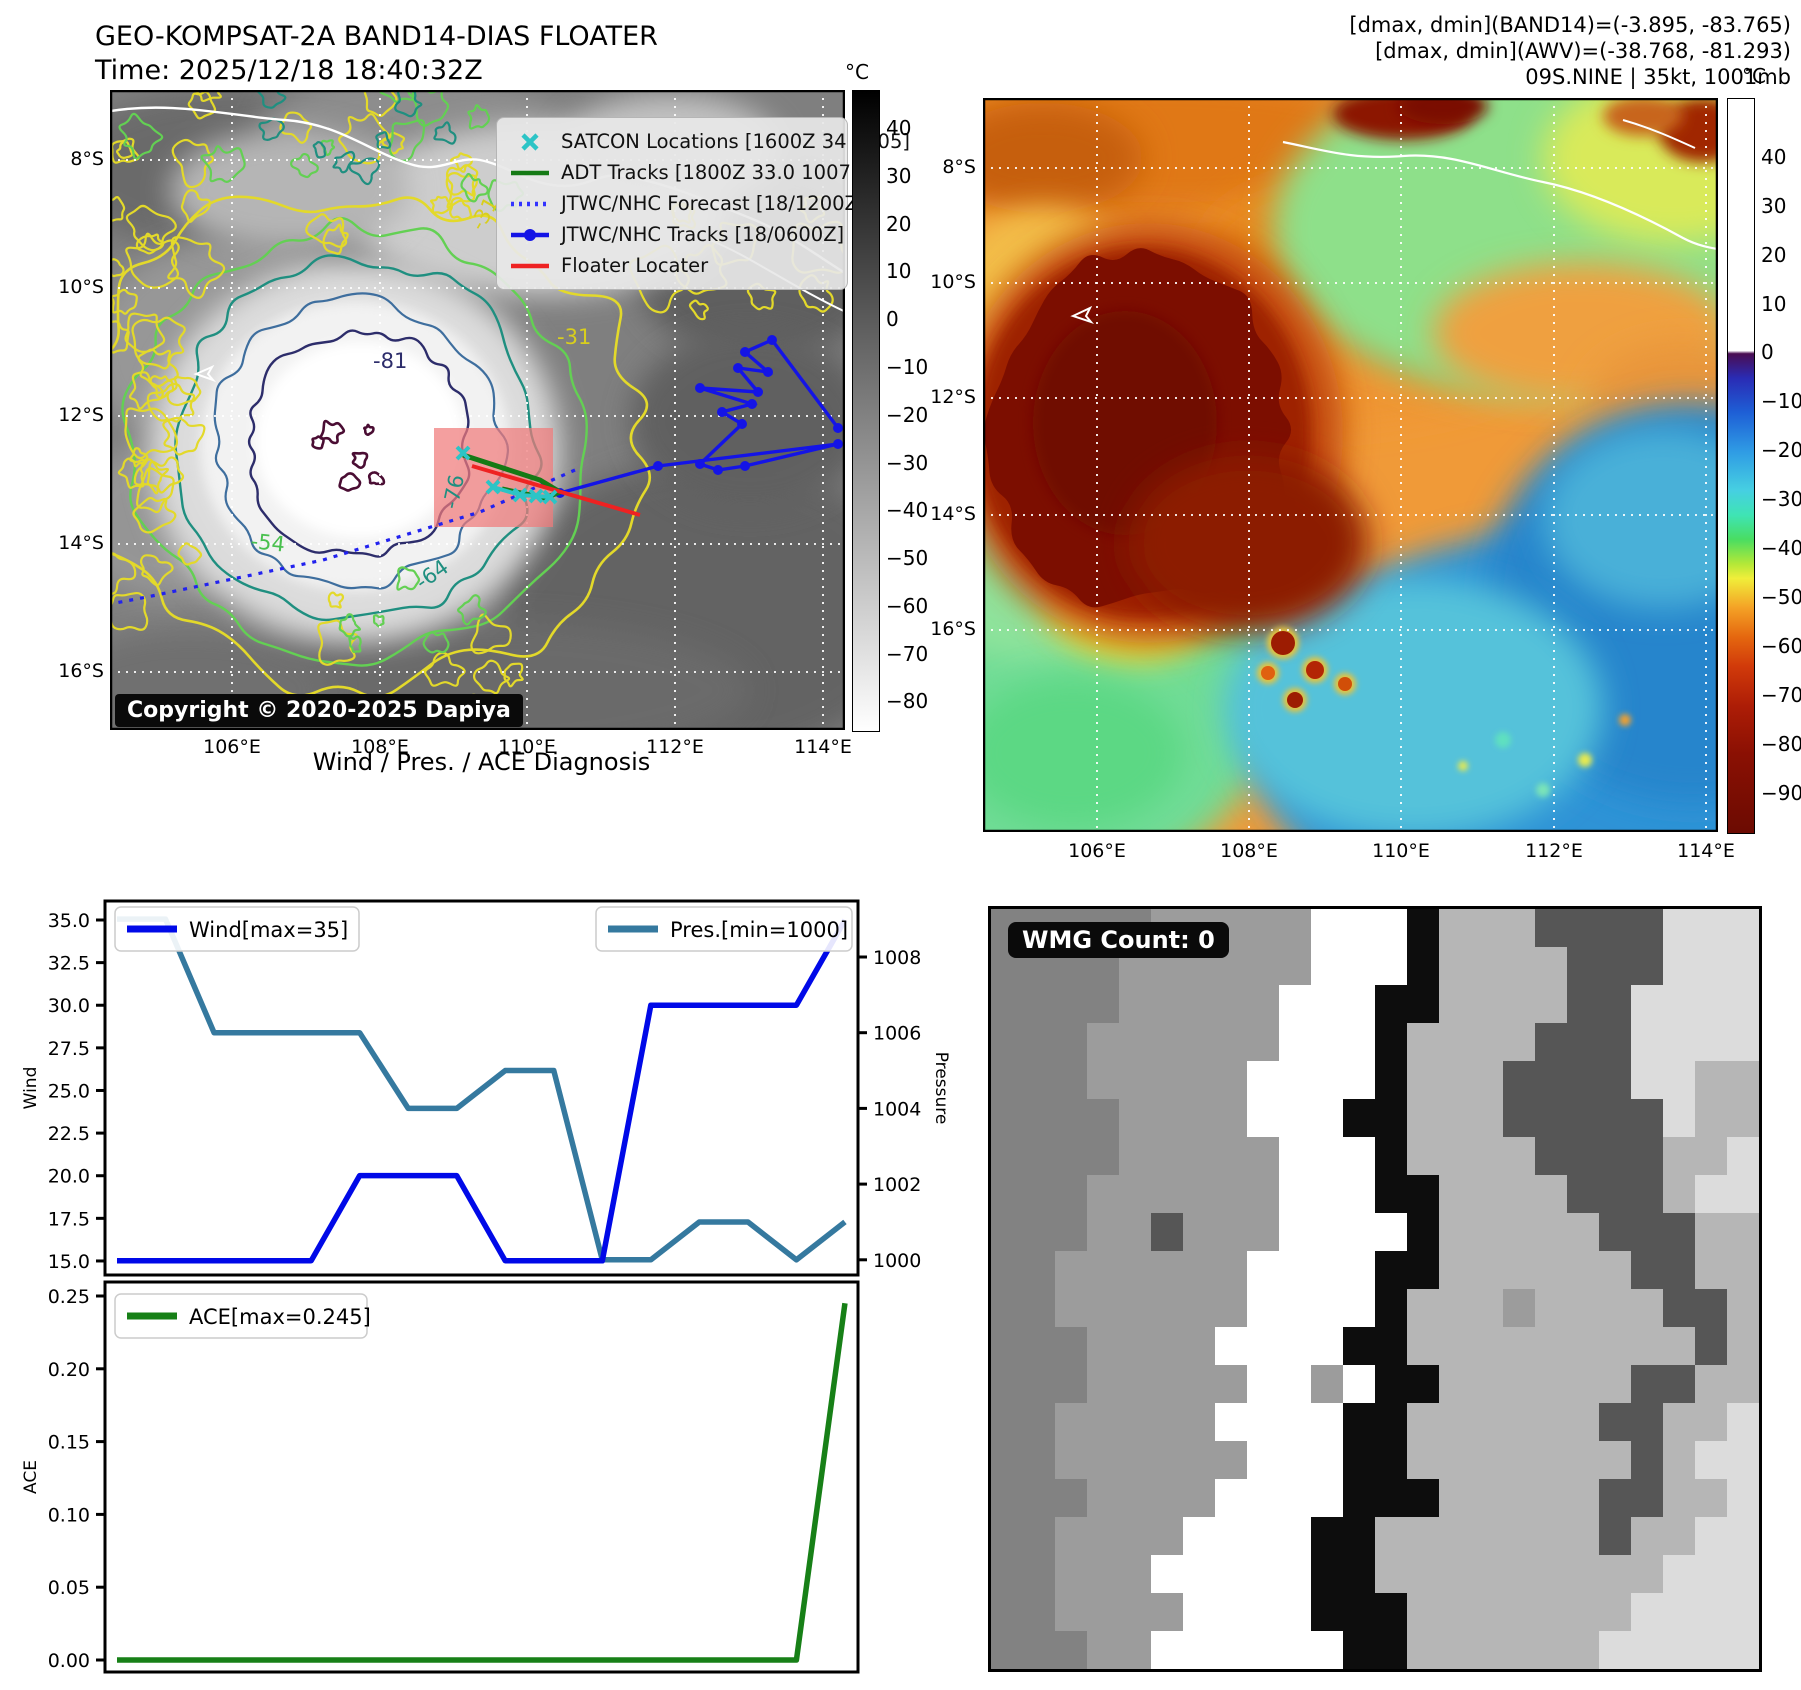  Describe the element at coordinates (1774, 156) in the screenshot. I see `colorbar-tick-label: 40` at that location.